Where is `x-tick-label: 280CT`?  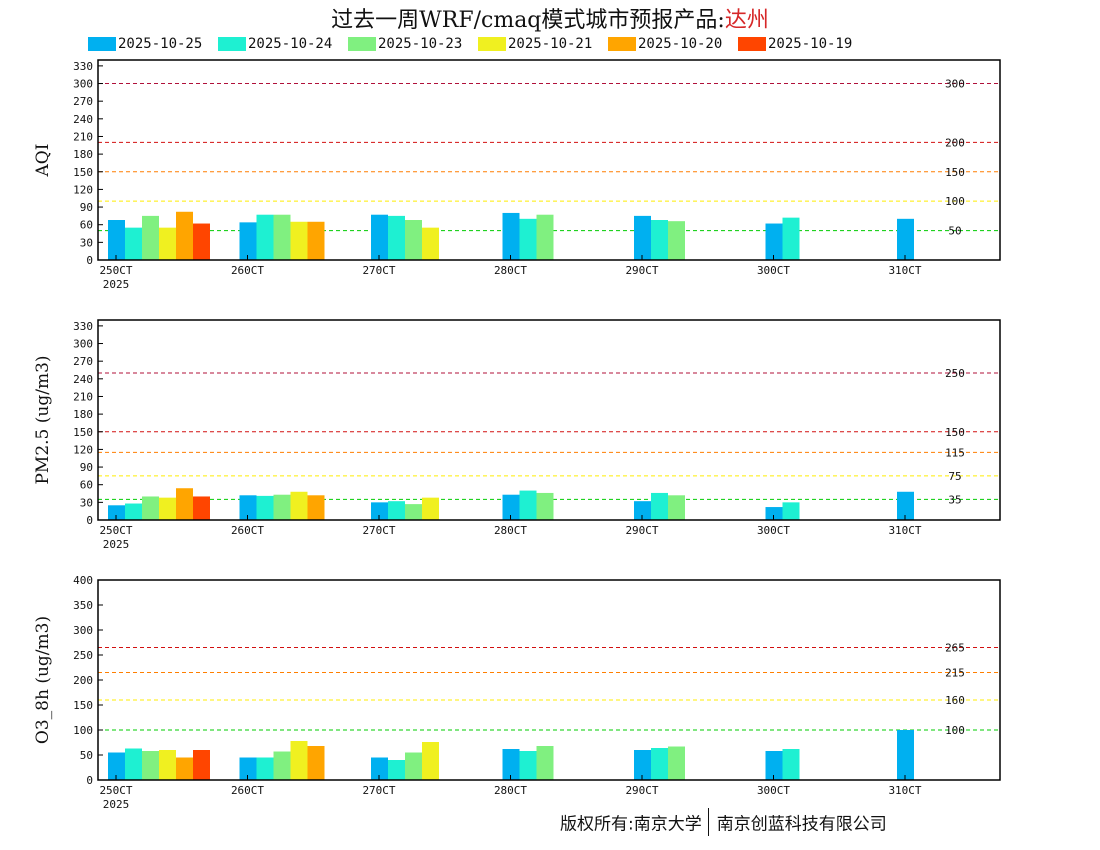
x-tick-label: 280CT is located at coordinates (510, 270).